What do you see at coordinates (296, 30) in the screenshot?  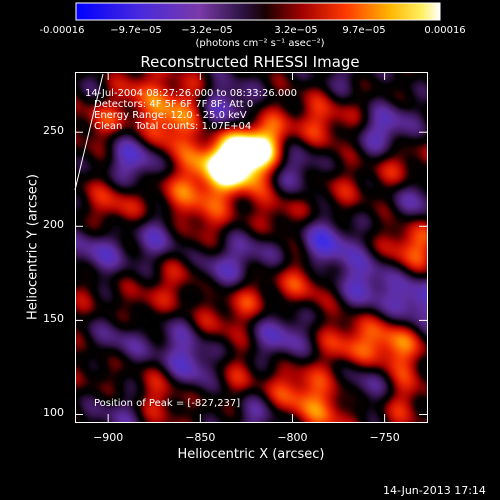 I see `colorbar-tick-label: 3.2e−05` at bounding box center [296, 30].